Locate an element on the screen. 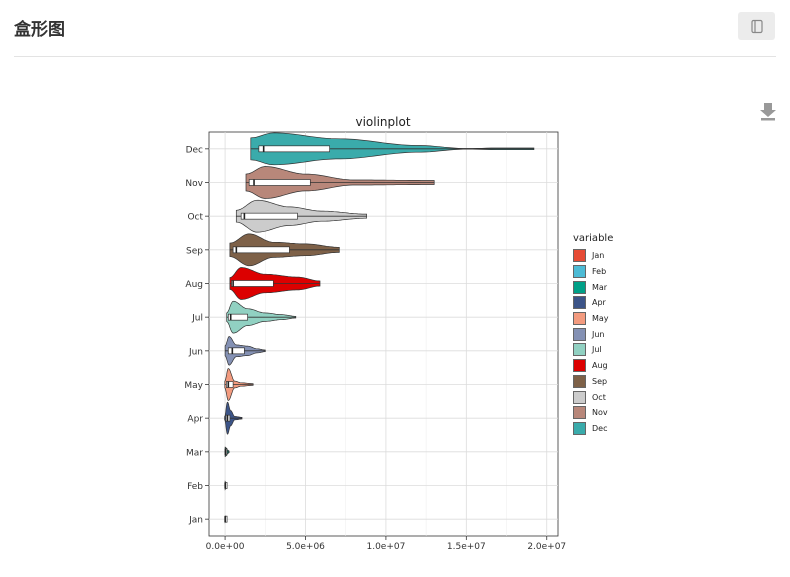 This screenshot has height=577, width=790. chart-title: violinplot is located at coordinates (382, 122).